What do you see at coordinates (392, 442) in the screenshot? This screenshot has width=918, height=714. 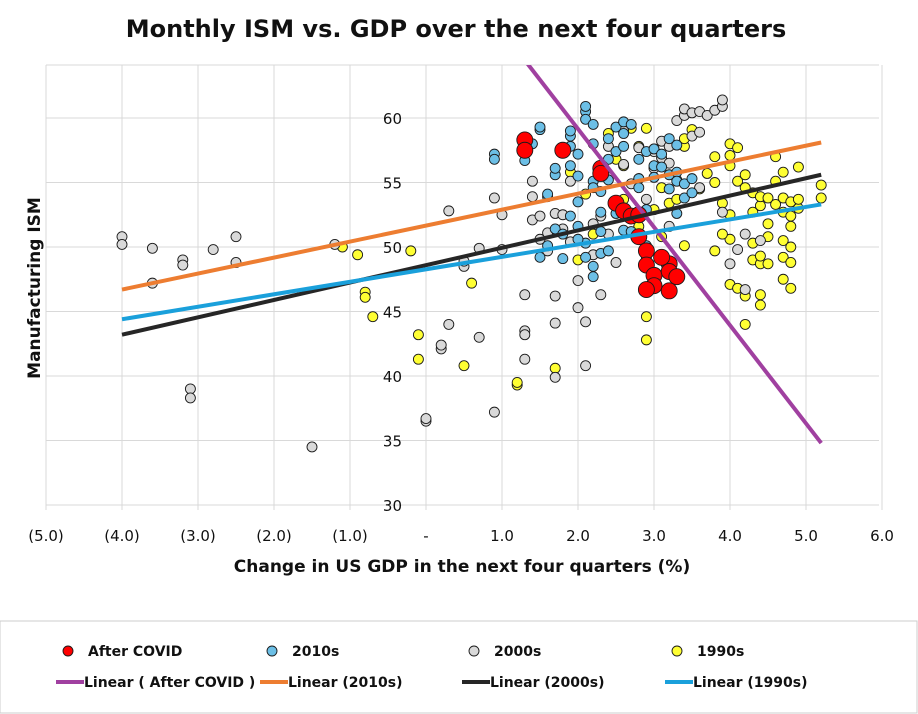 I see `y-tick-label: 35` at bounding box center [392, 442].